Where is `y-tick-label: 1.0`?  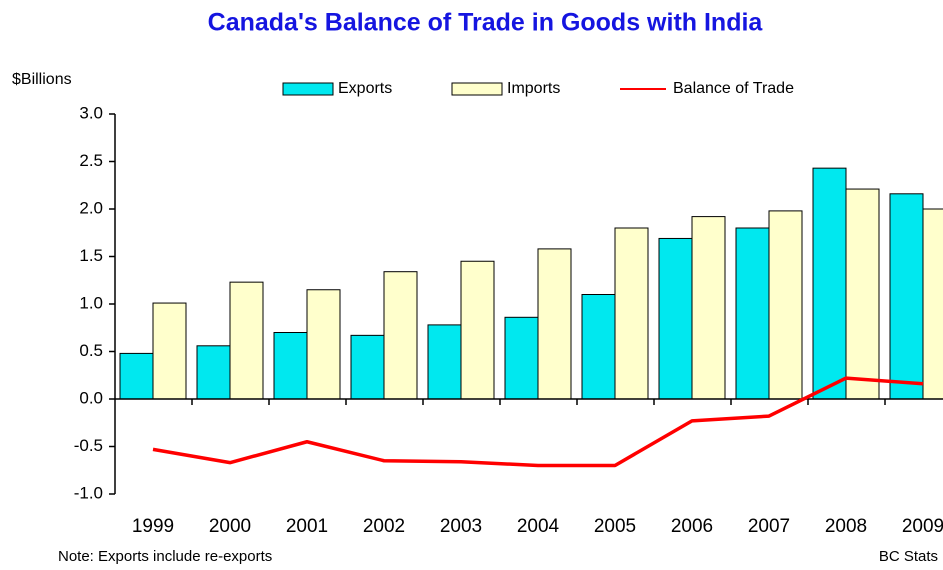
y-tick-label: 1.0 is located at coordinates (91, 302).